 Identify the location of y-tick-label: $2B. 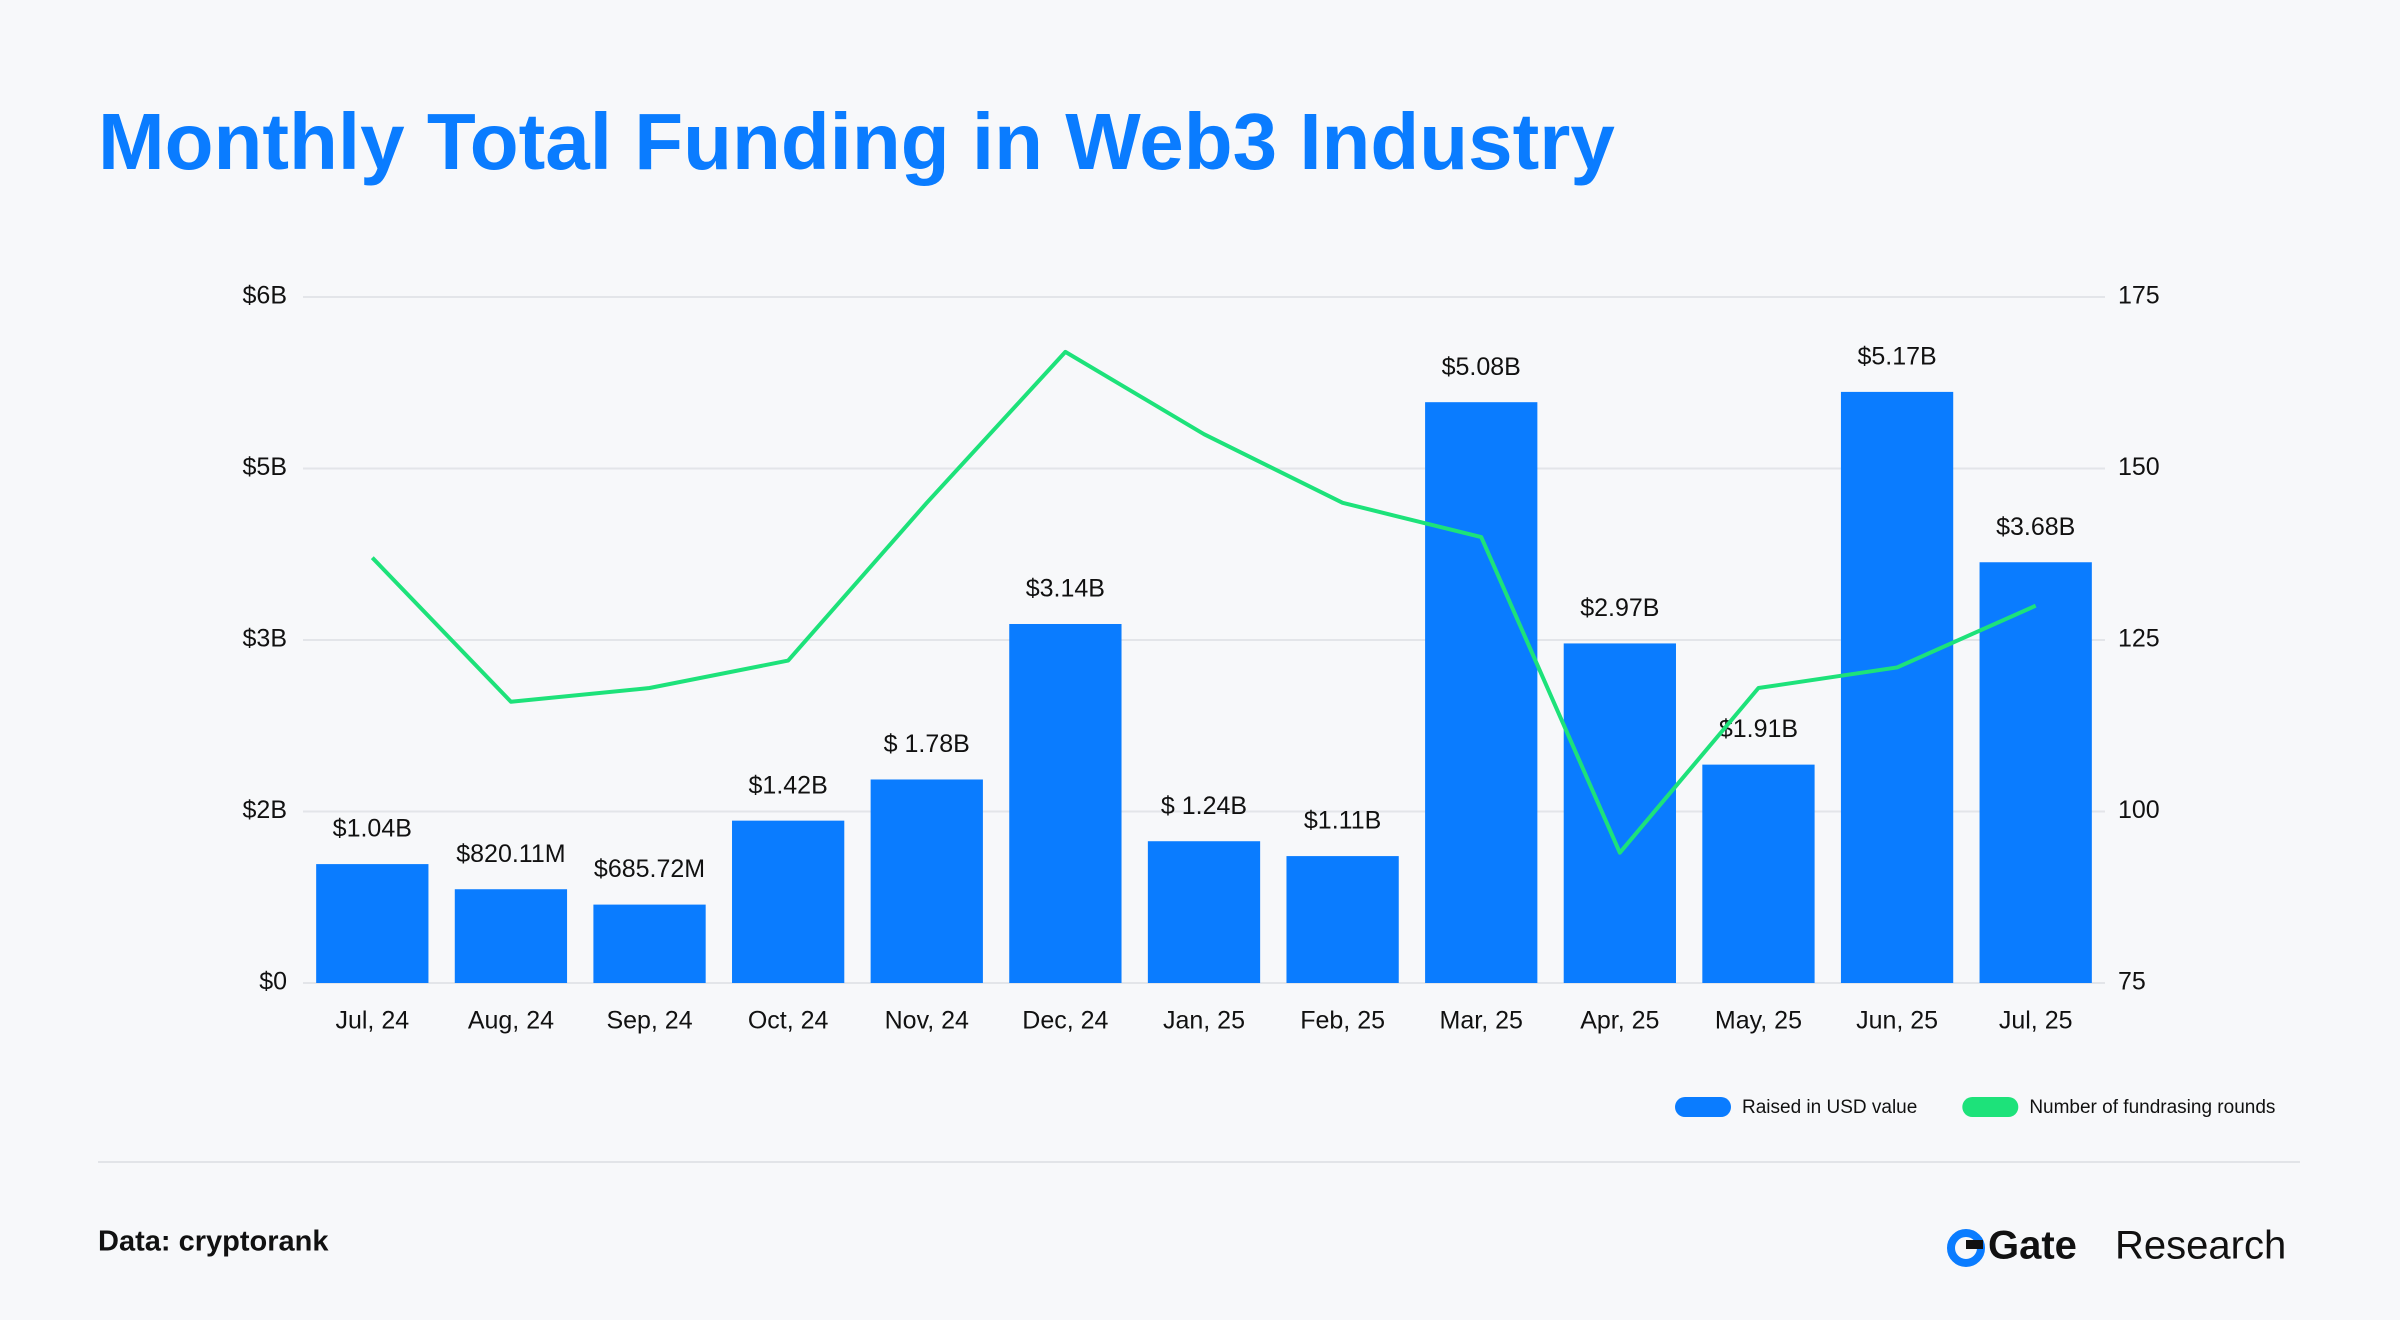
(265, 810).